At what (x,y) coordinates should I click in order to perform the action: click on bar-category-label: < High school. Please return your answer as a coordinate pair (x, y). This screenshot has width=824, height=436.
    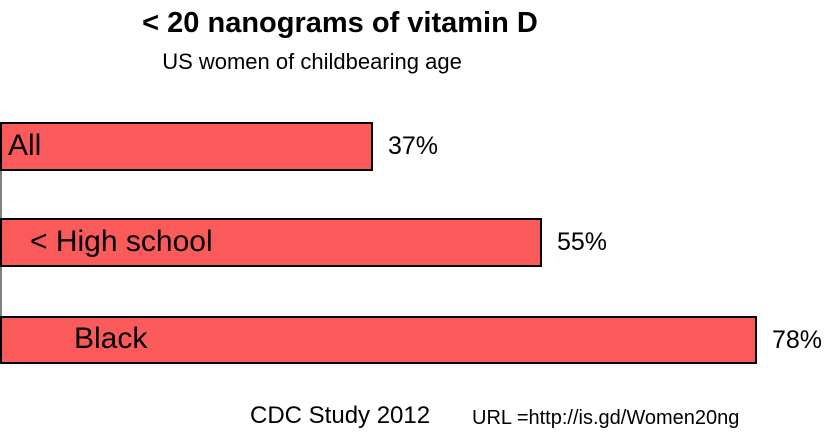
    Looking at the image, I should click on (121, 241).